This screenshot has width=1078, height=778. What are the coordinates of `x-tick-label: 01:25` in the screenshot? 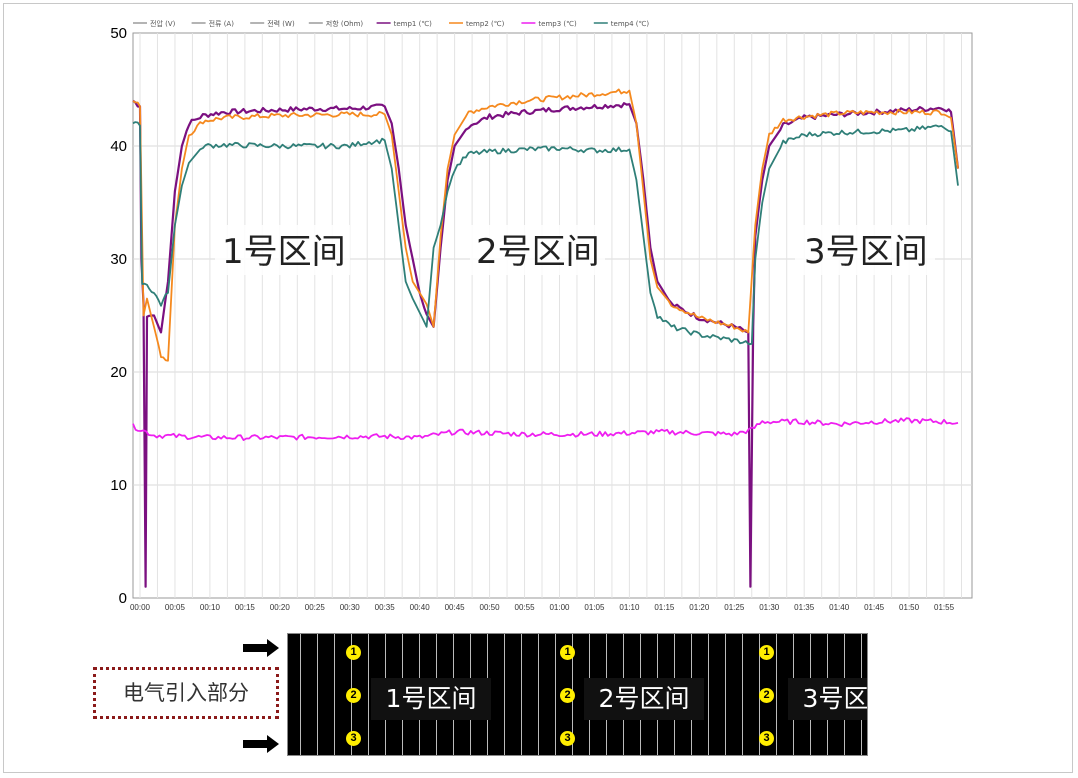 It's located at (734, 607).